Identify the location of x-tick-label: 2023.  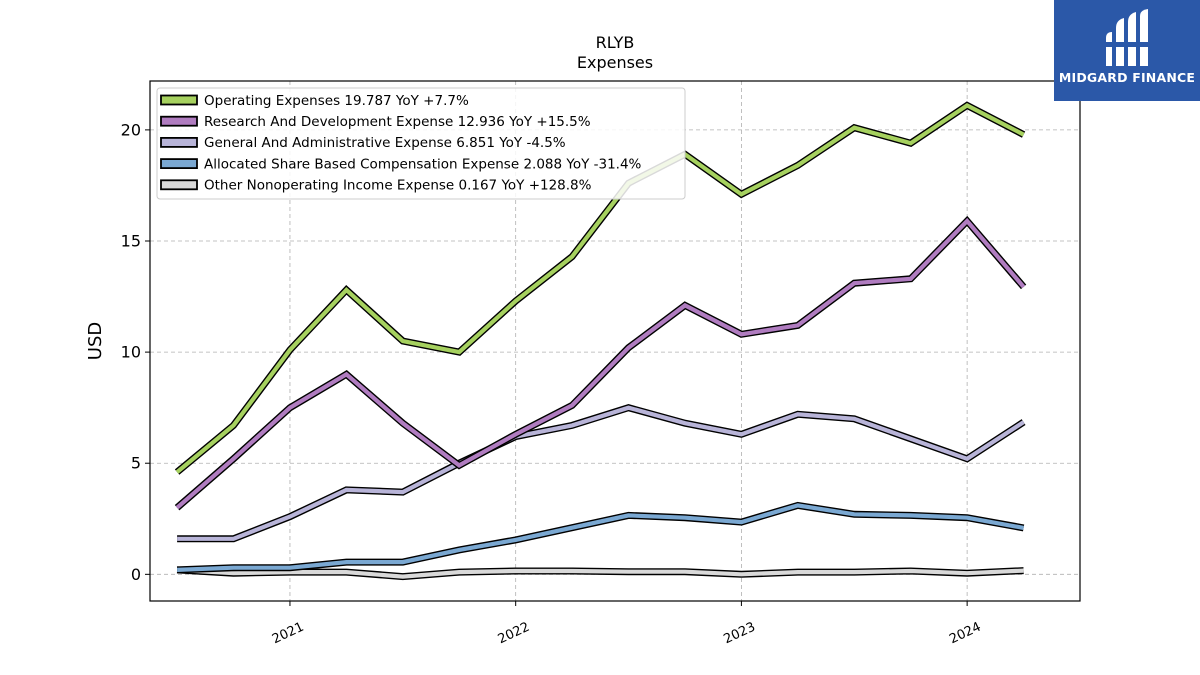
(739, 634).